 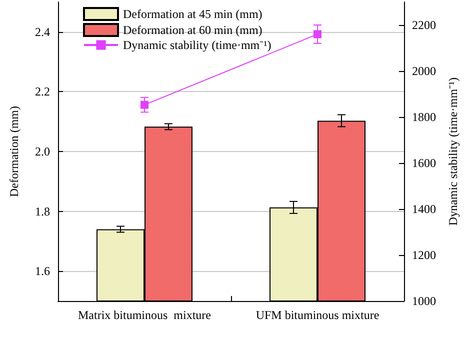 I want to click on x-tick-label: Matrix bituminous mixture, so click(x=144, y=315).